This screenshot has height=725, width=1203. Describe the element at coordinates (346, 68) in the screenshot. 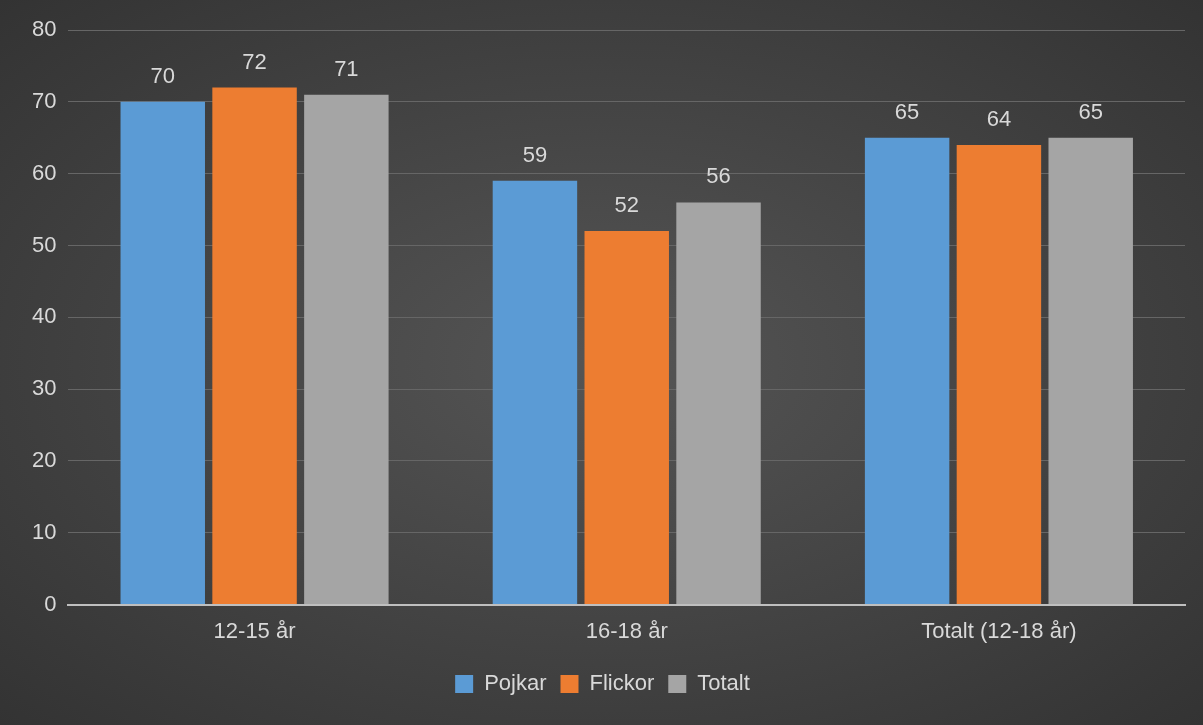

I see `data-label: 71` at that location.